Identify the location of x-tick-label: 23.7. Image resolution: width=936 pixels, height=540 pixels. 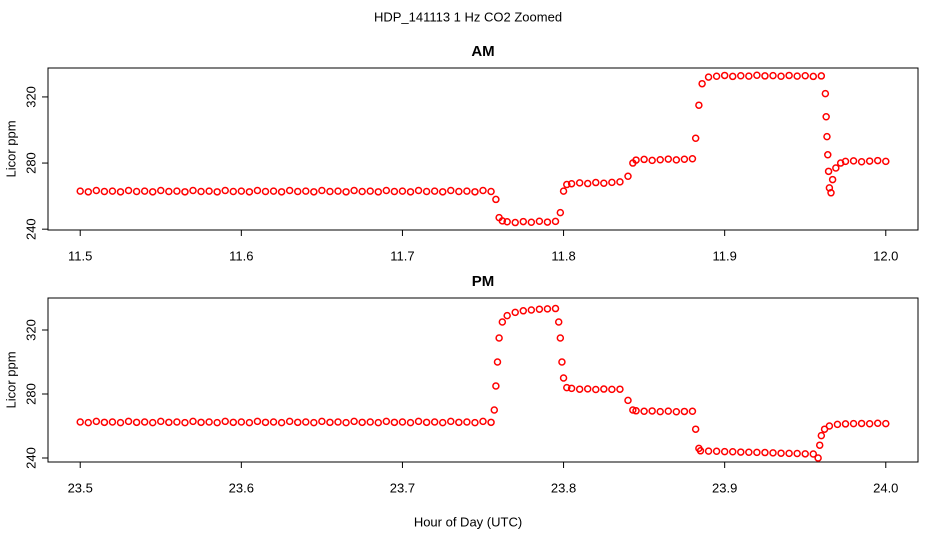
(402, 487).